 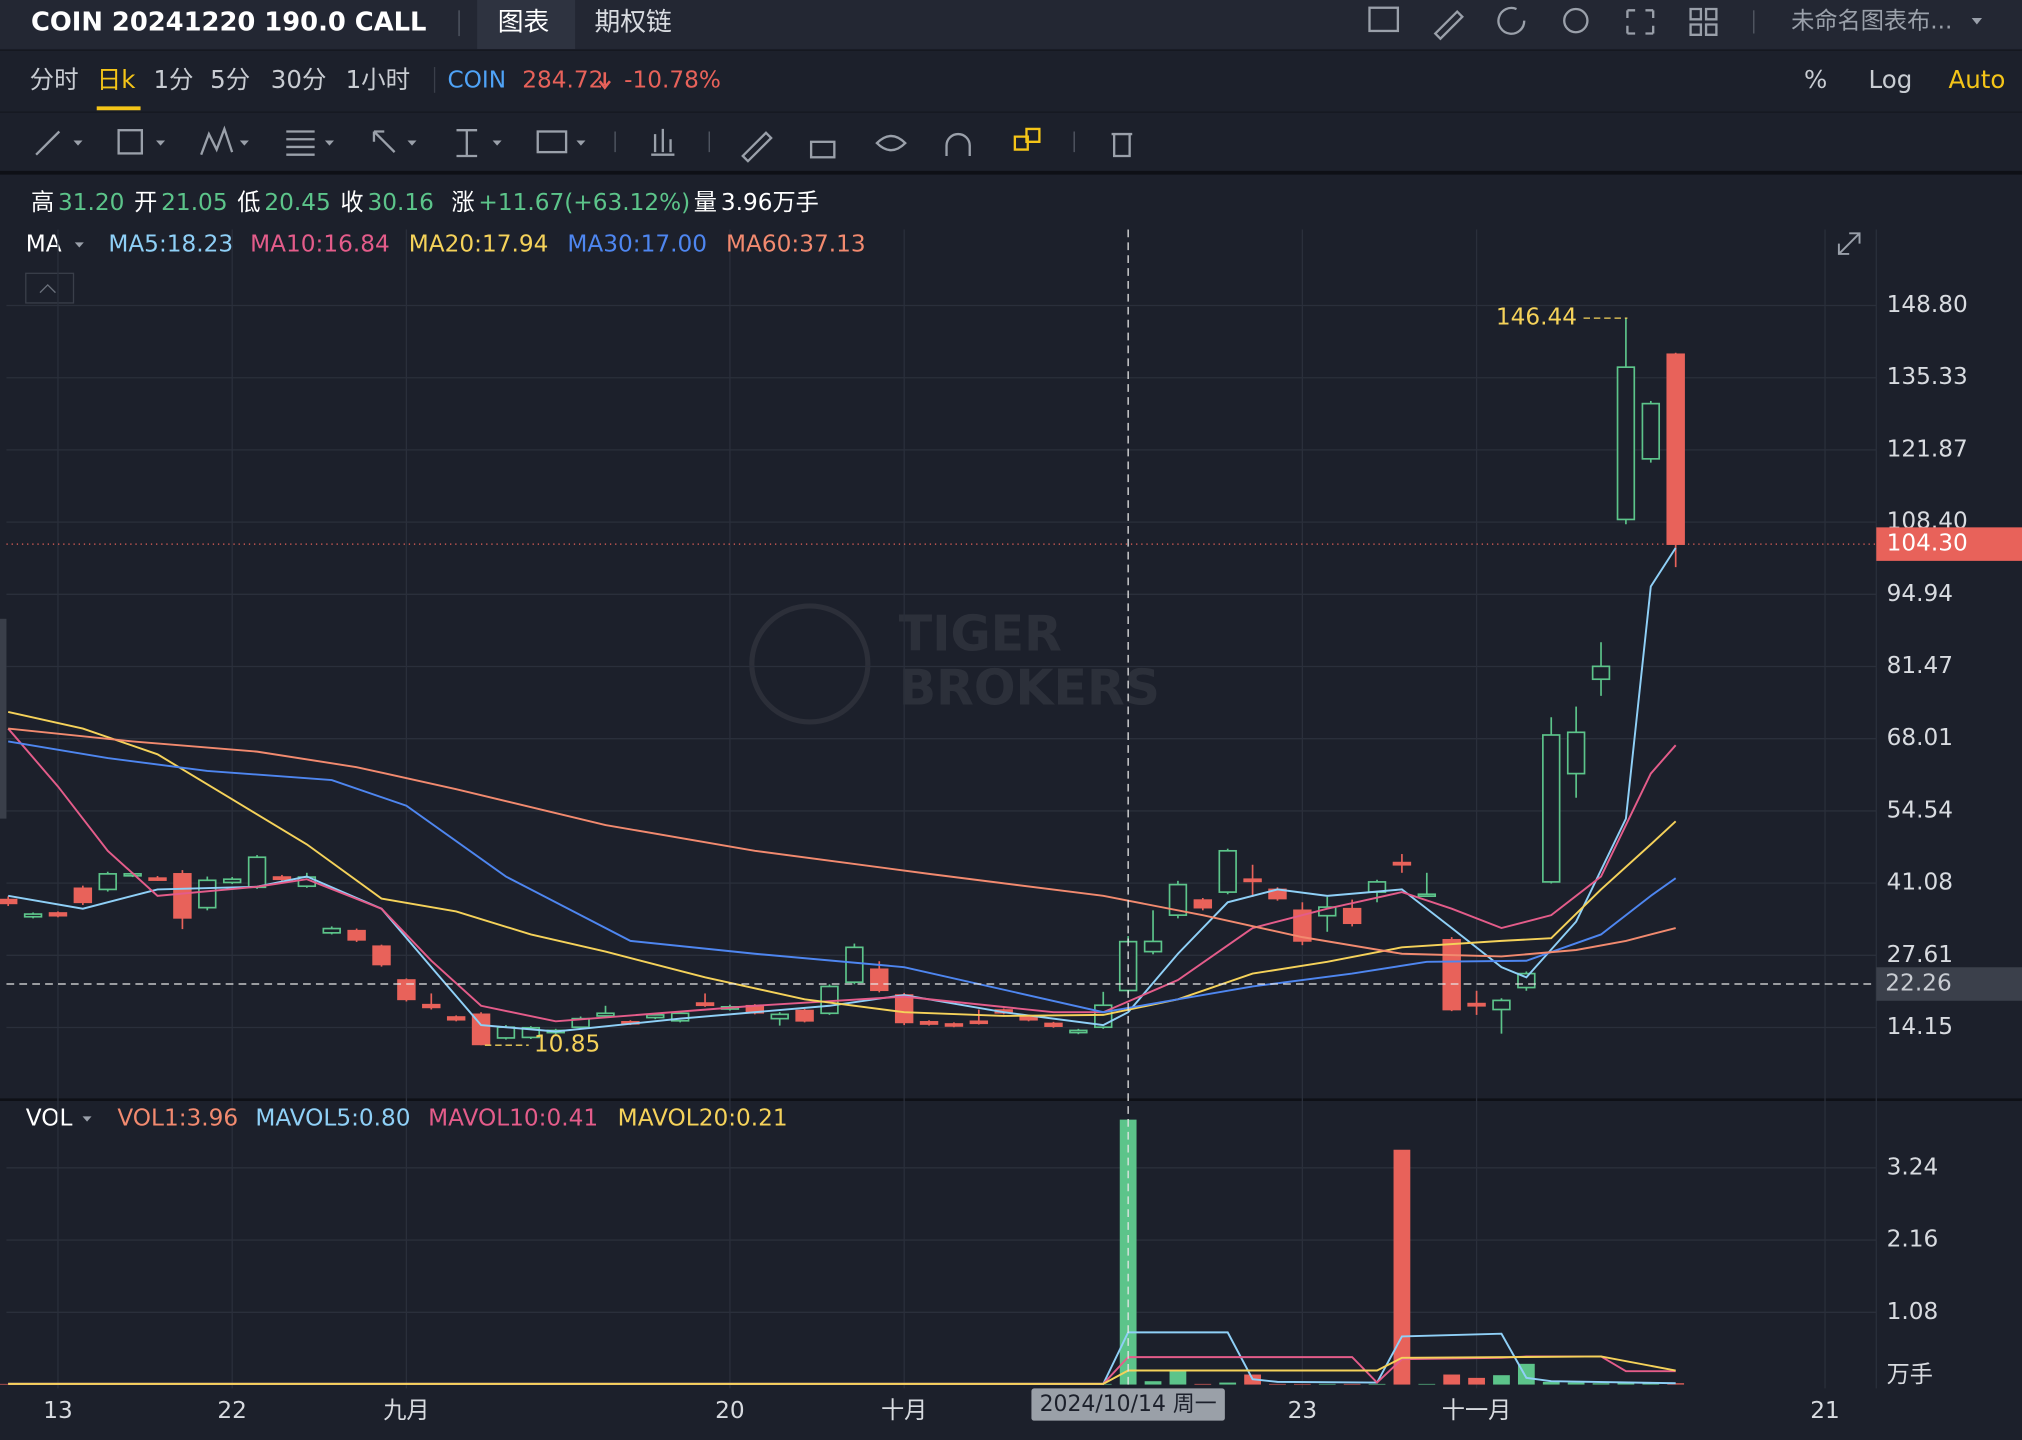 I want to click on tool-text, so click(x=552, y=142).